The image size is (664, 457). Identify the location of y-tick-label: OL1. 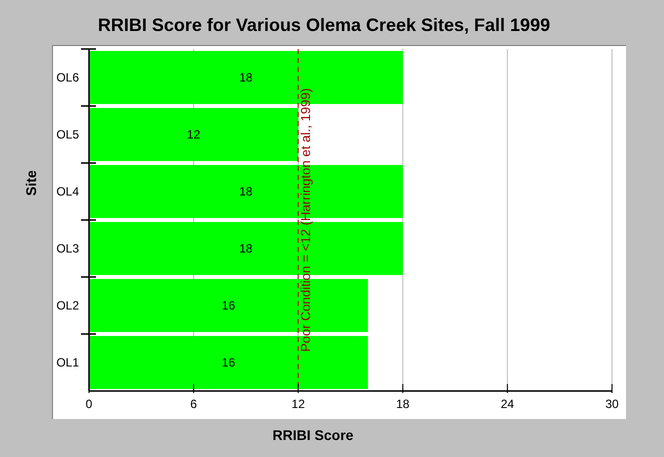
(68, 363).